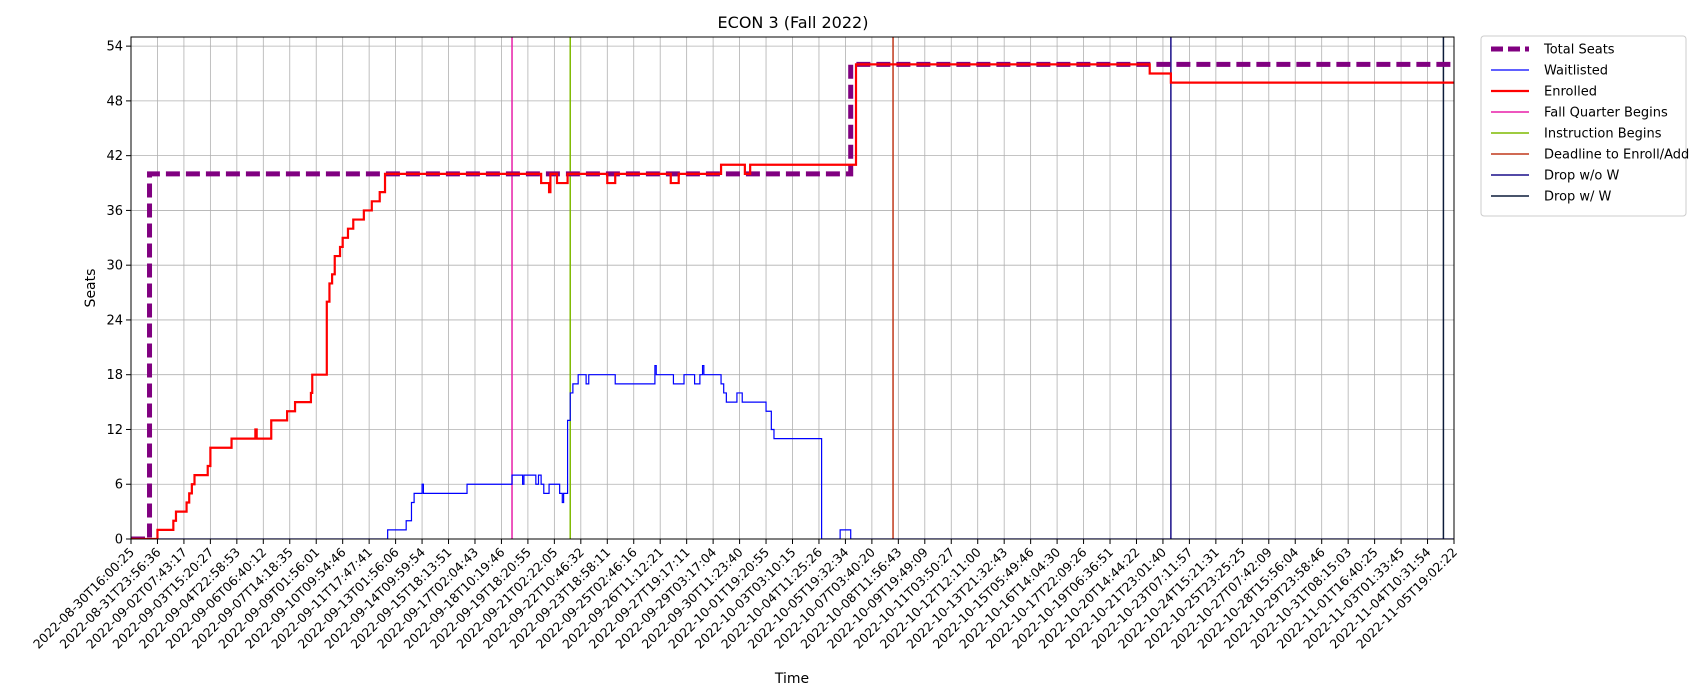  What do you see at coordinates (793, 22) in the screenshot?
I see `chart-title: ECON 3 (Fall 2022)` at bounding box center [793, 22].